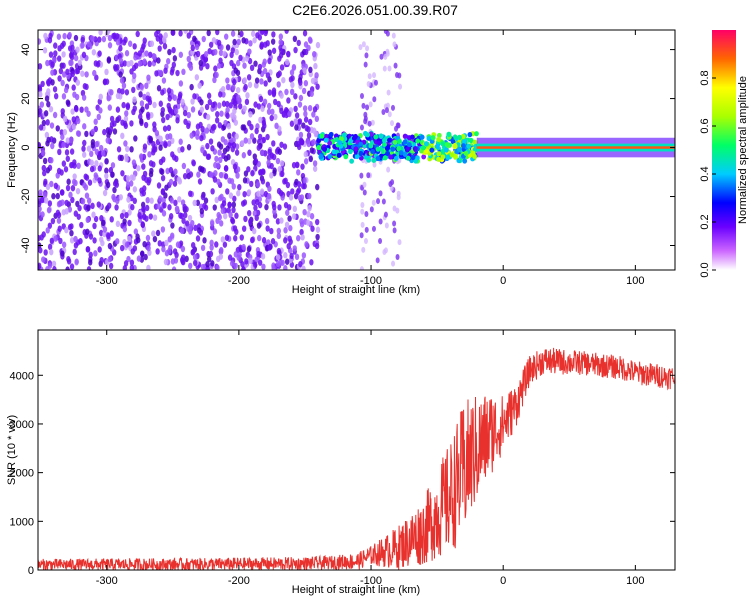 The height and width of the screenshot is (600, 750). What do you see at coordinates (356, 290) in the screenshot?
I see `heatmap-x-axis-title: Height of straight line (km)` at bounding box center [356, 290].